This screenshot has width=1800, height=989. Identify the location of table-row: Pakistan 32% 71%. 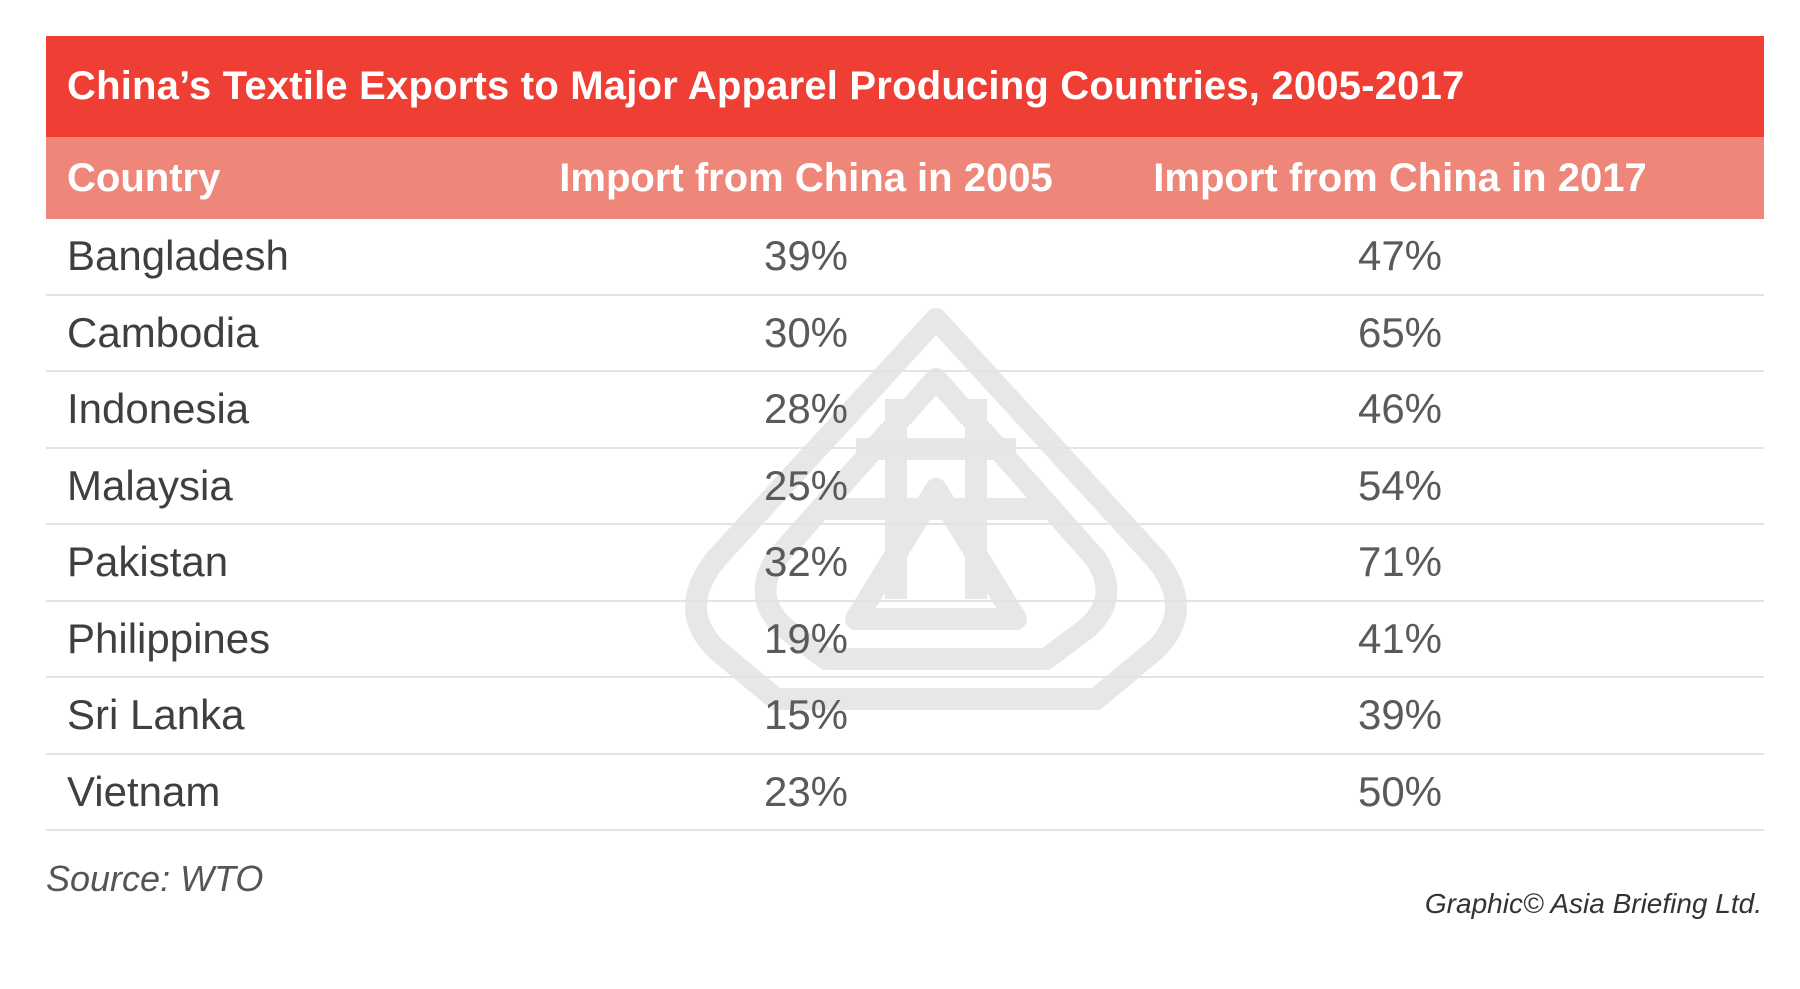
(905, 563).